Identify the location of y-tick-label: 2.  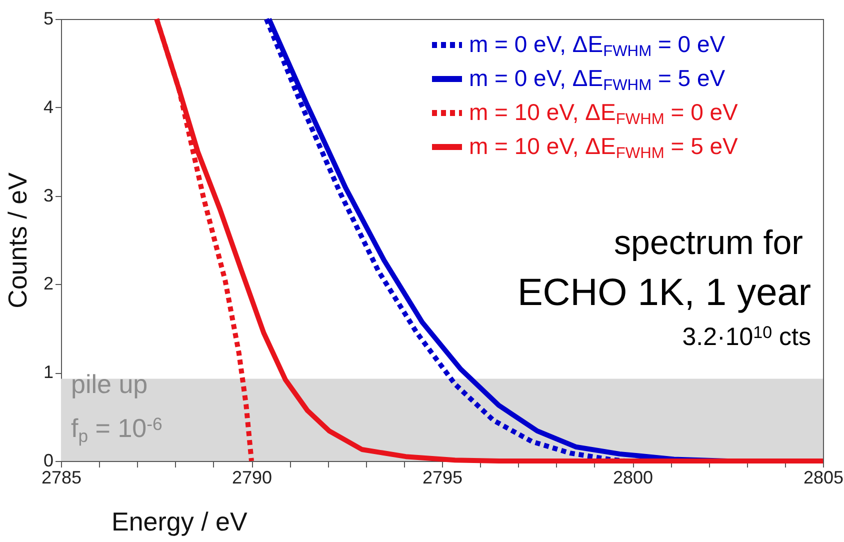
(48, 284).